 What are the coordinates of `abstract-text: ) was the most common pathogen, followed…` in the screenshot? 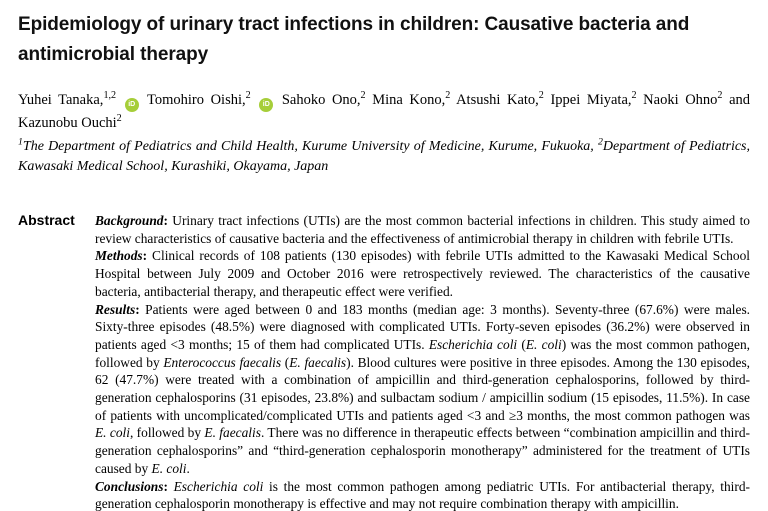 It's located at (422, 353).